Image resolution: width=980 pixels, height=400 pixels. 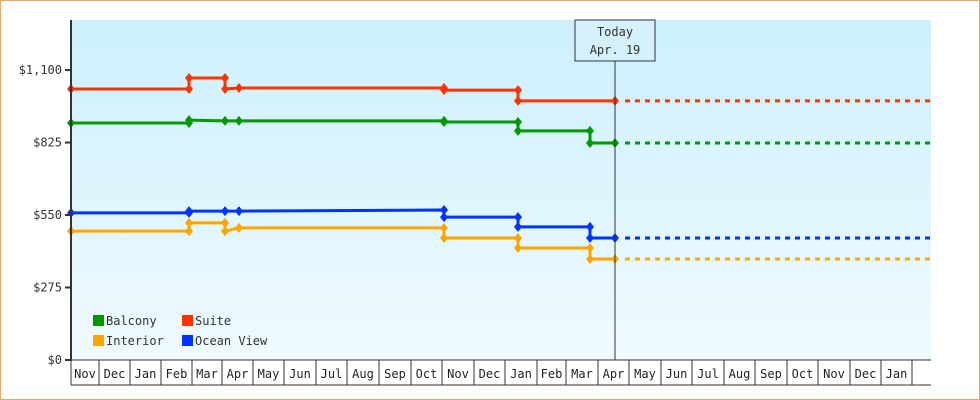 What do you see at coordinates (47, 288) in the screenshot?
I see `y-tick-label: $275` at bounding box center [47, 288].